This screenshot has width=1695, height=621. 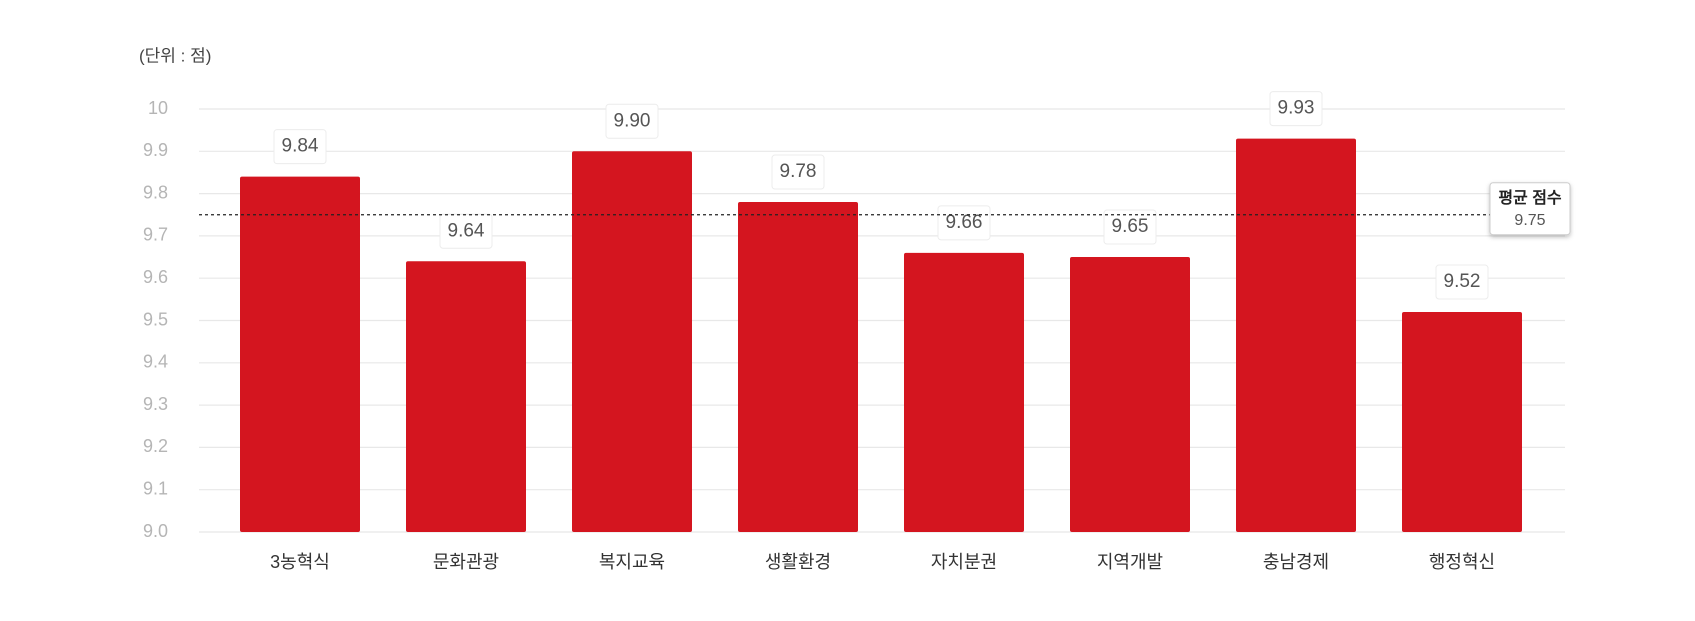 What do you see at coordinates (155, 488) in the screenshot?
I see `y-tick-label: 9.1` at bounding box center [155, 488].